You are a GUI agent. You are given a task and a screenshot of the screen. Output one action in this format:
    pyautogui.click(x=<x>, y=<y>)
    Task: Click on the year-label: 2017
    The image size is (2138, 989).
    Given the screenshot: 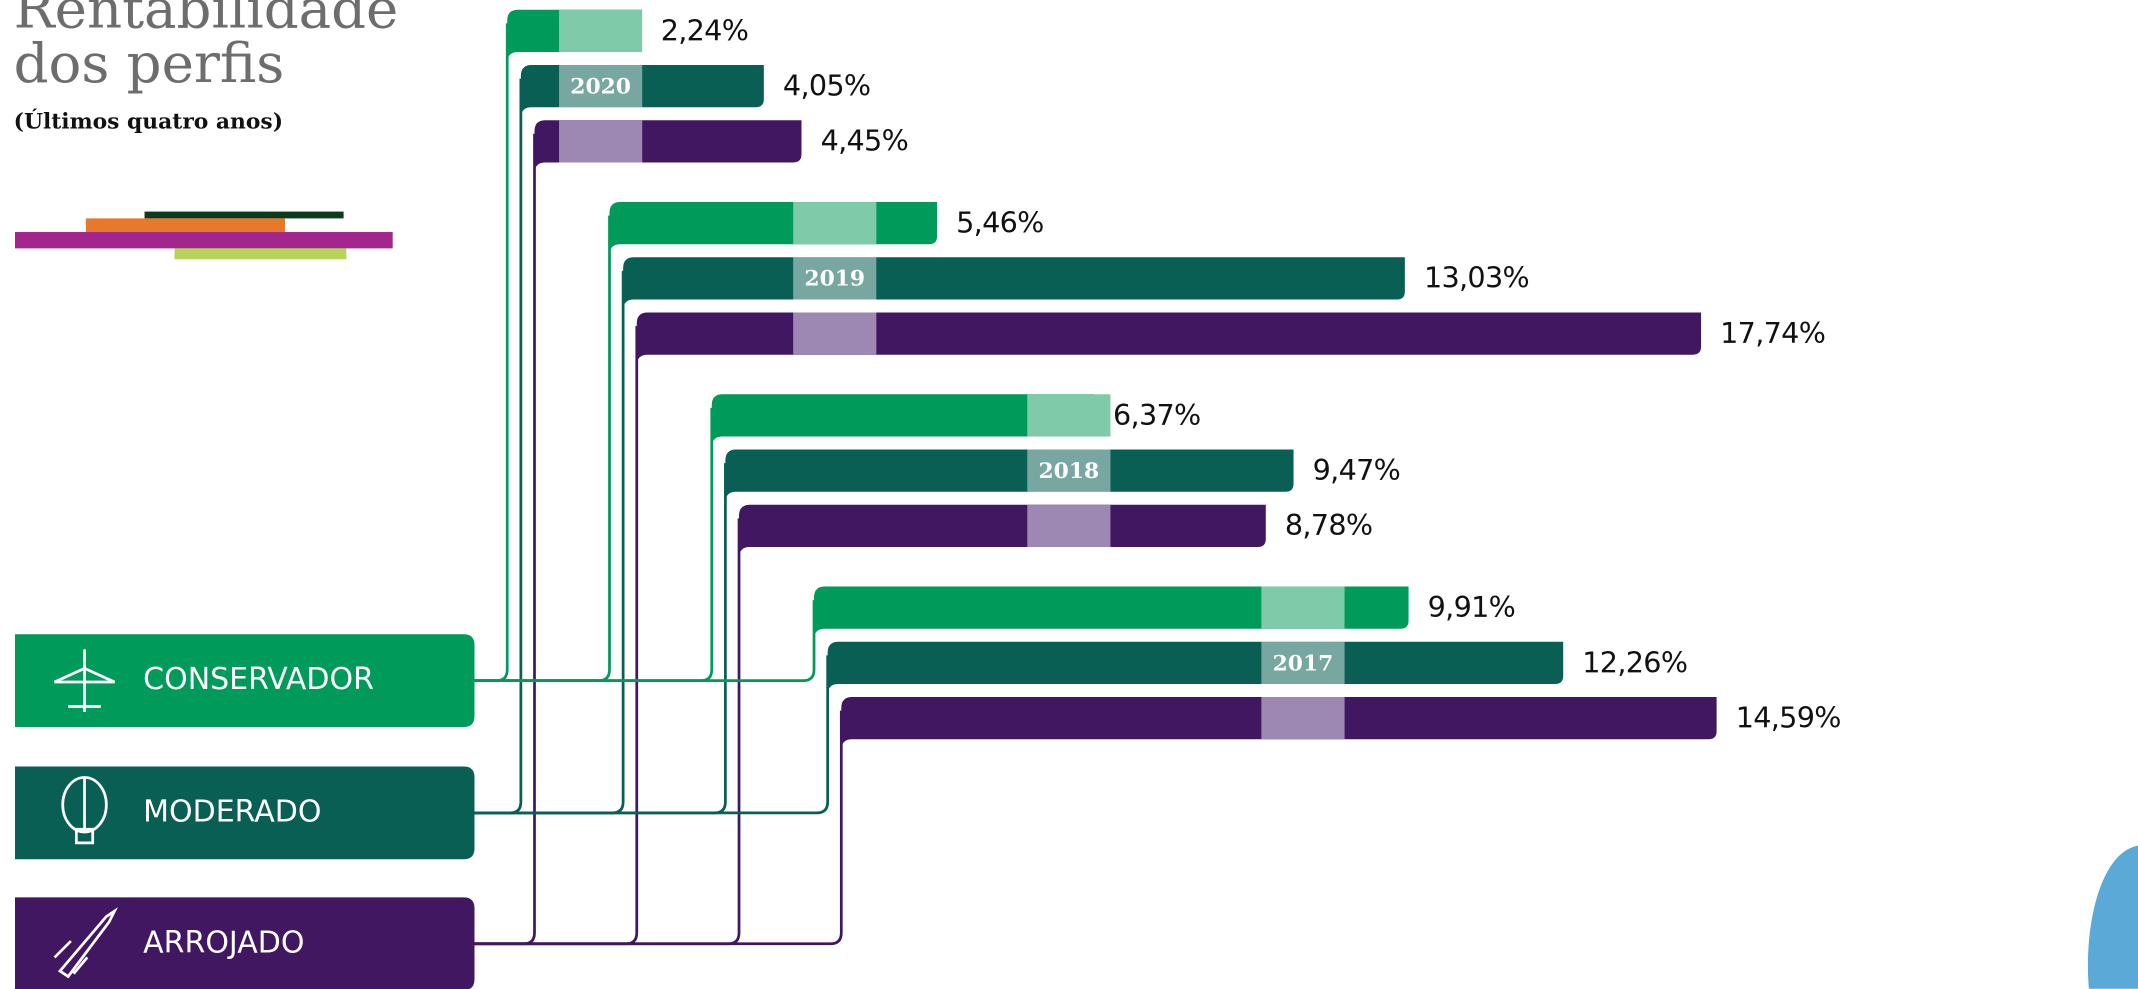 What is the action you would take?
    pyautogui.click(x=1303, y=663)
    